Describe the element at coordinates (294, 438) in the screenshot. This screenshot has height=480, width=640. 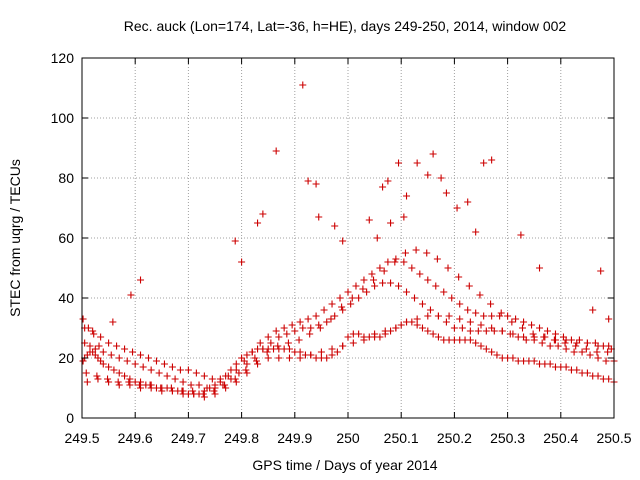
I see `x-tick-label: 249.9` at that location.